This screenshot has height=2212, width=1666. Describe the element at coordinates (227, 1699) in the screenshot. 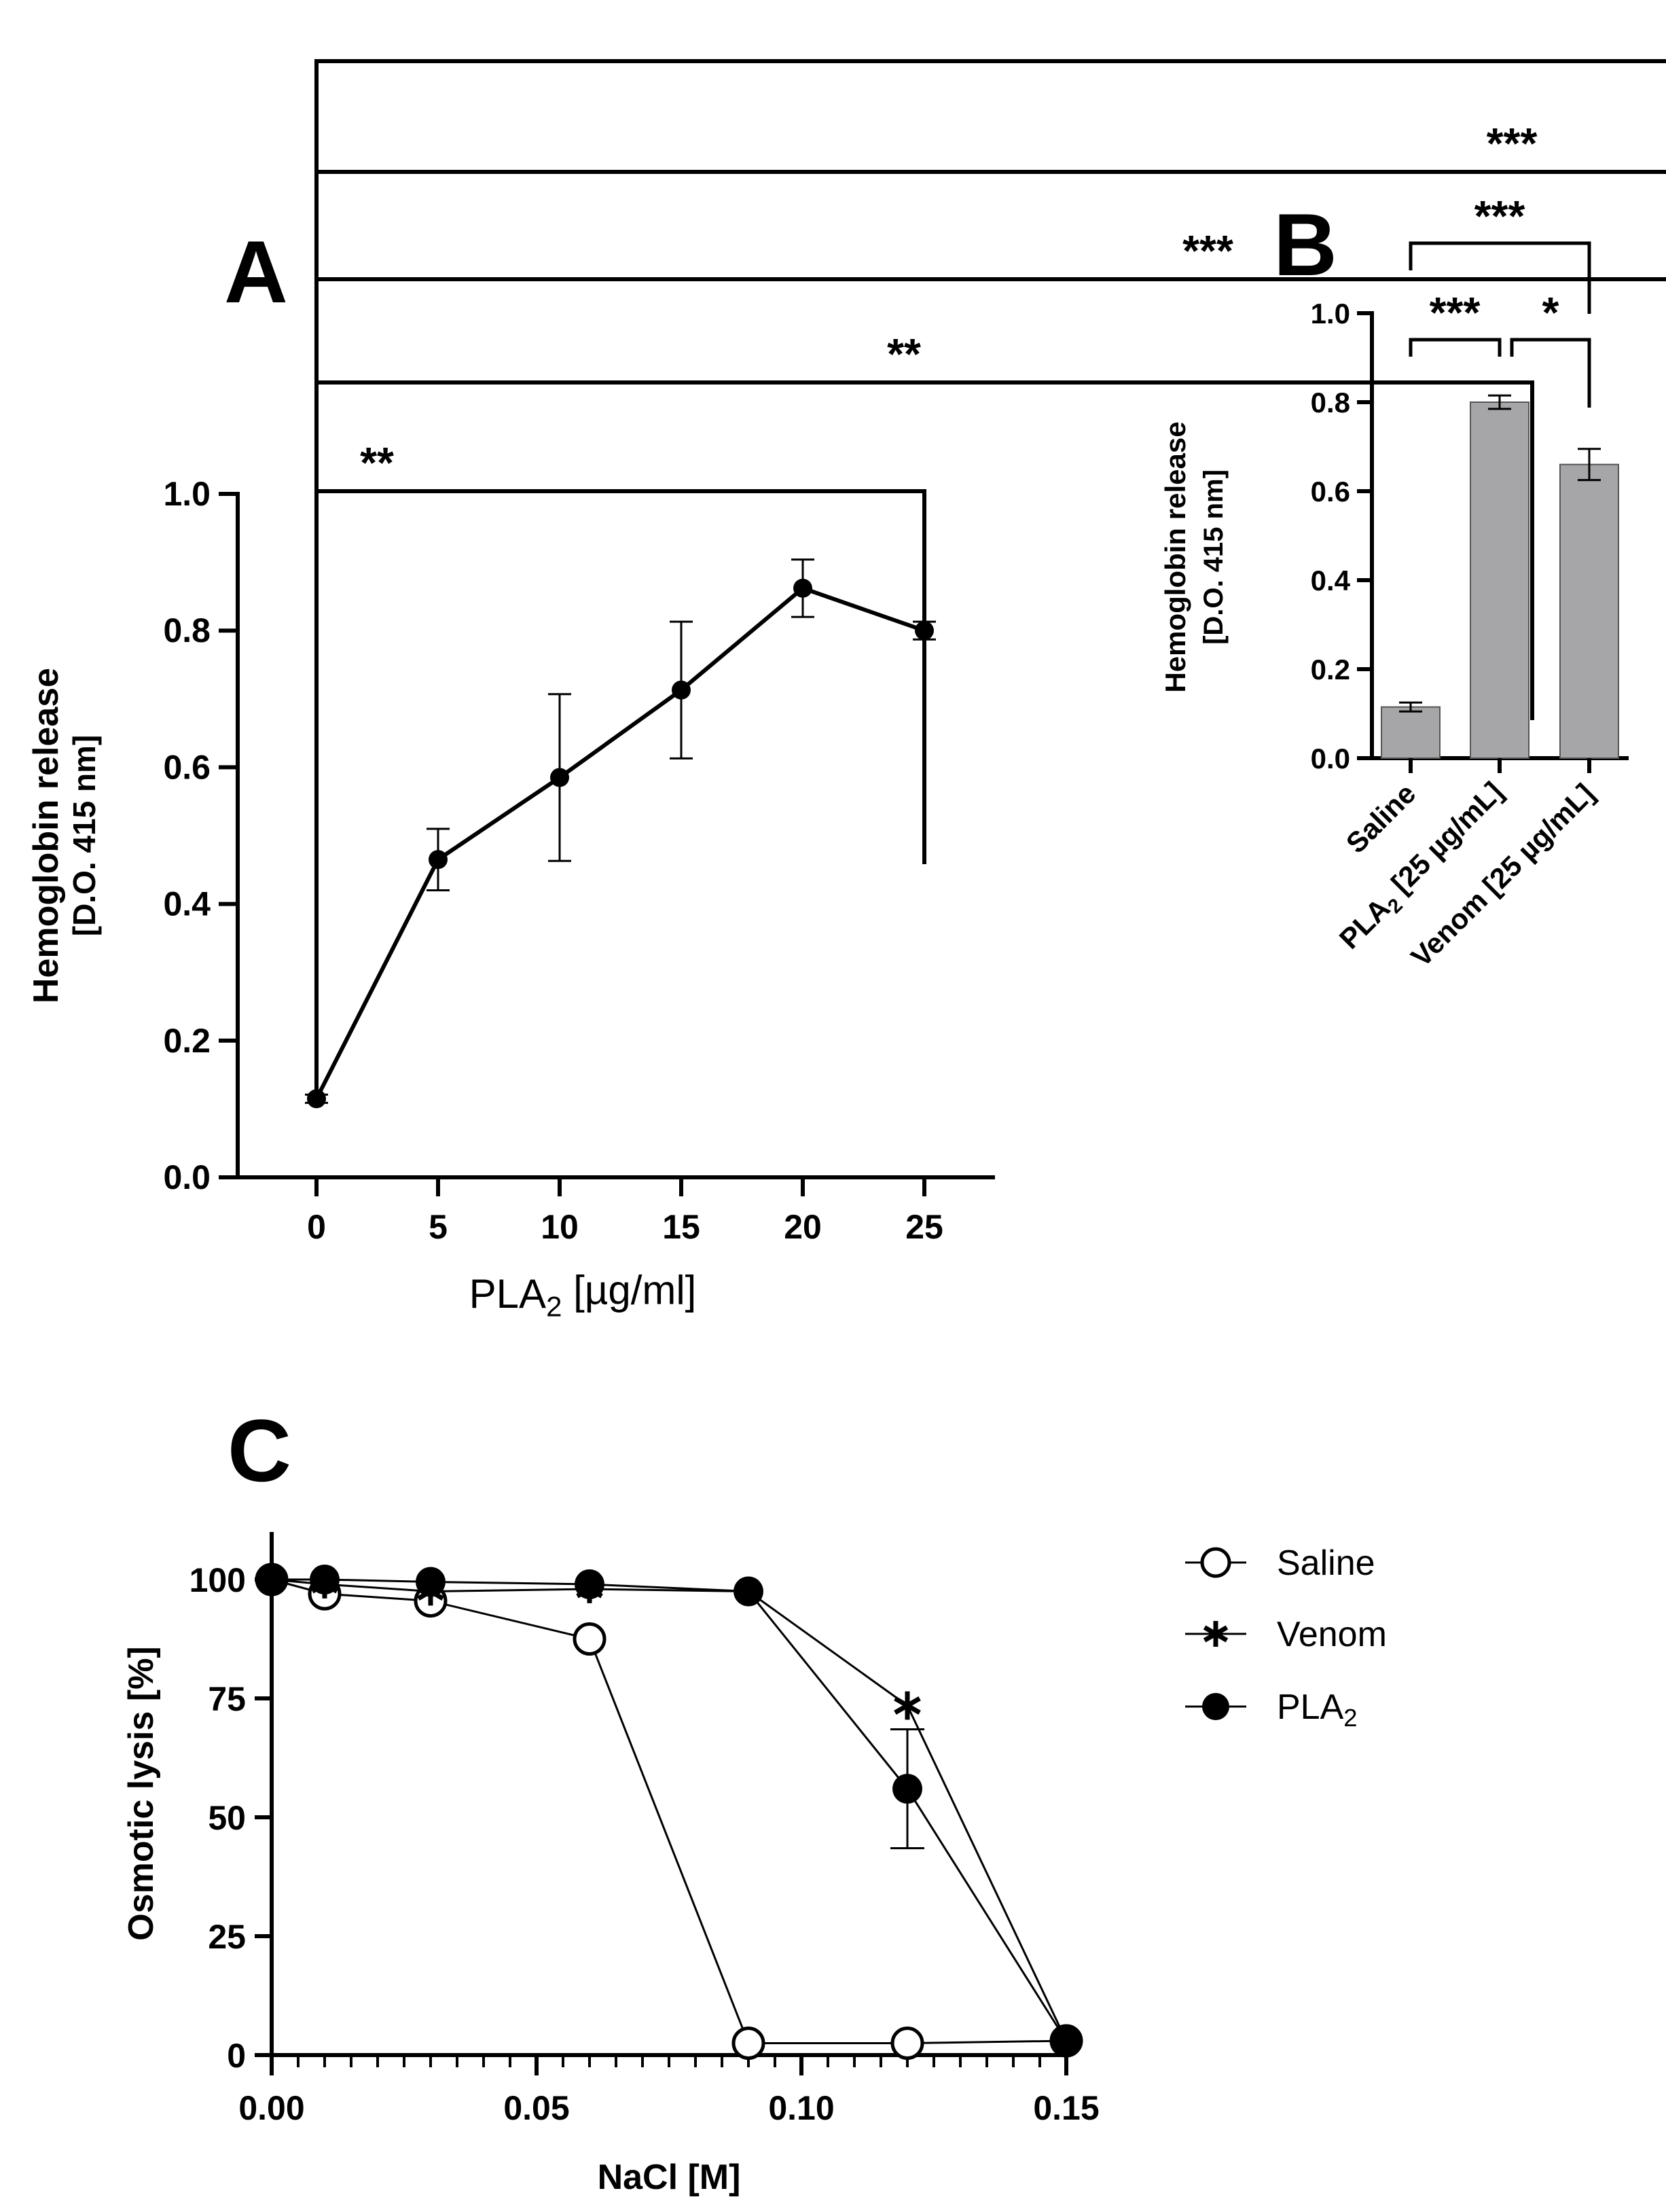

I see `c-y-tick-label: 75` at that location.